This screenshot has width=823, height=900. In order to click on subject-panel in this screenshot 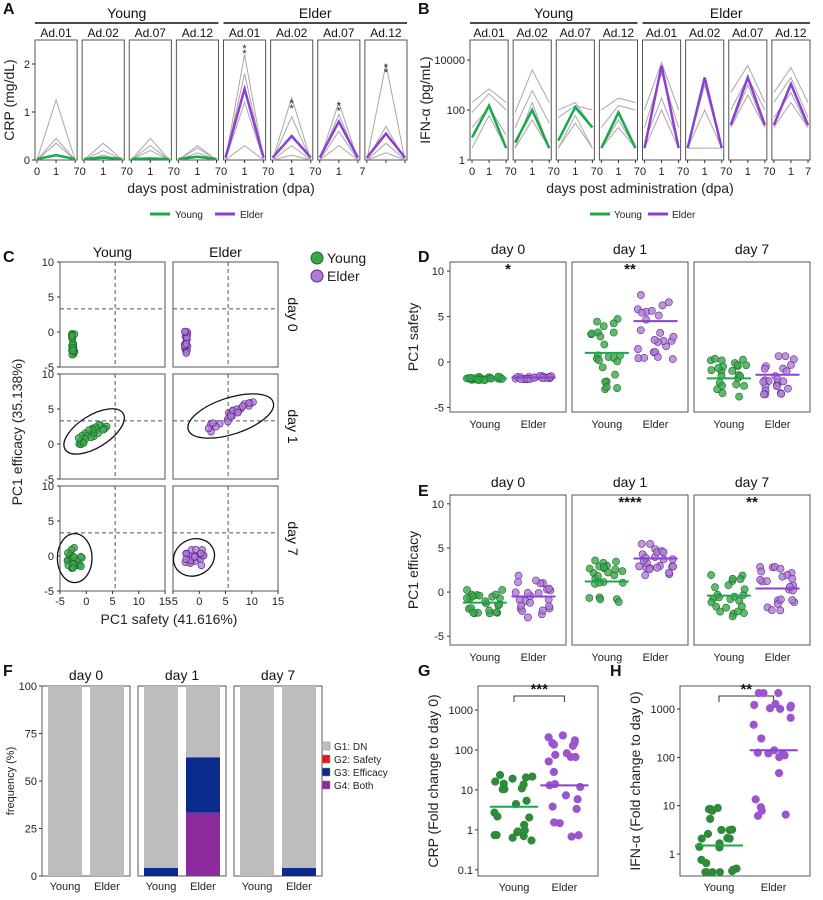, I will do `click(705, 100)`.